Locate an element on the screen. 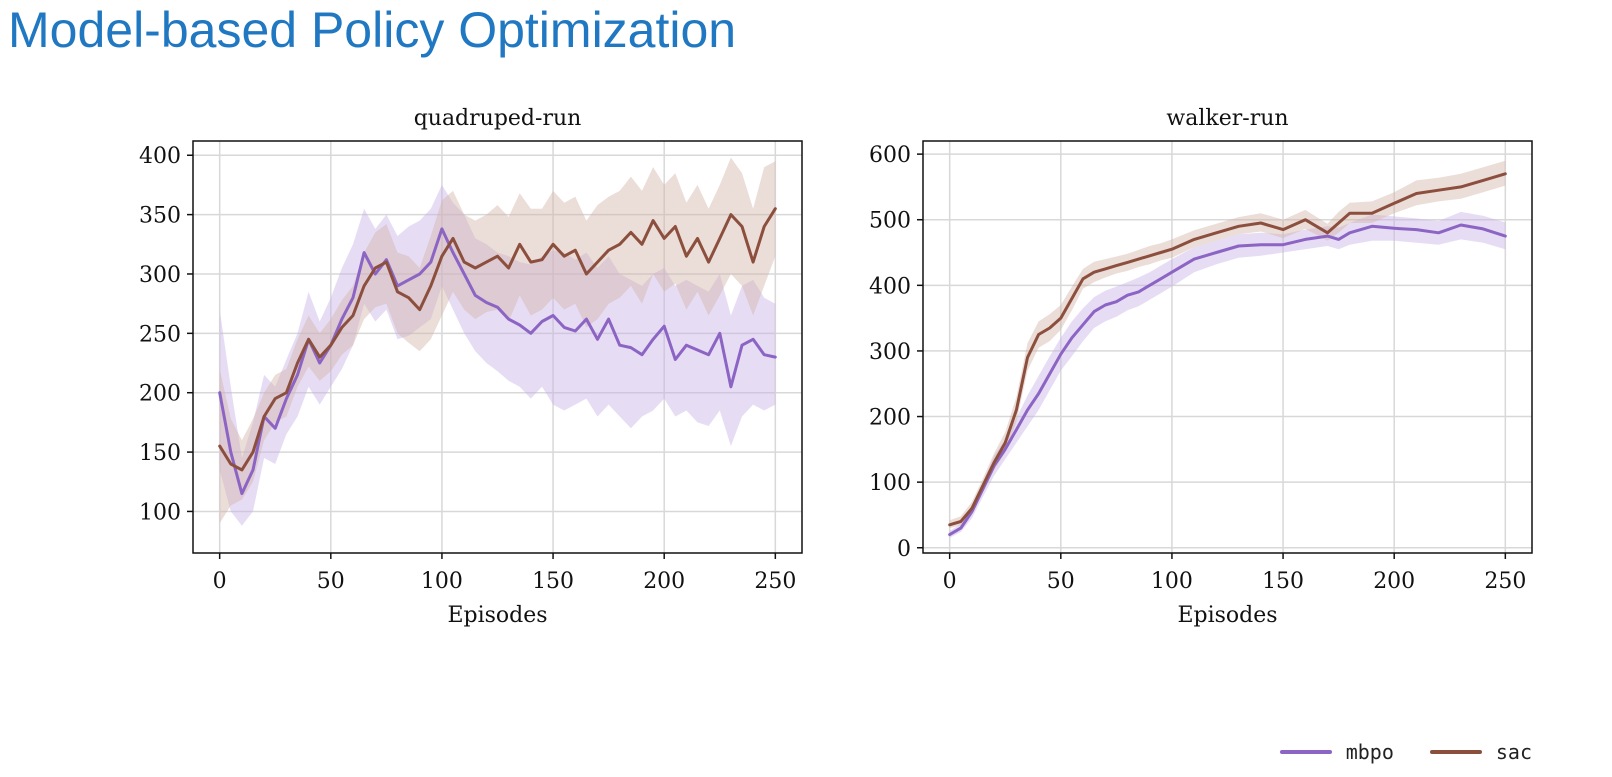 Image resolution: width=1612 pixels, height=777 pixels. y-tick-label: 150 is located at coordinates (160, 453).